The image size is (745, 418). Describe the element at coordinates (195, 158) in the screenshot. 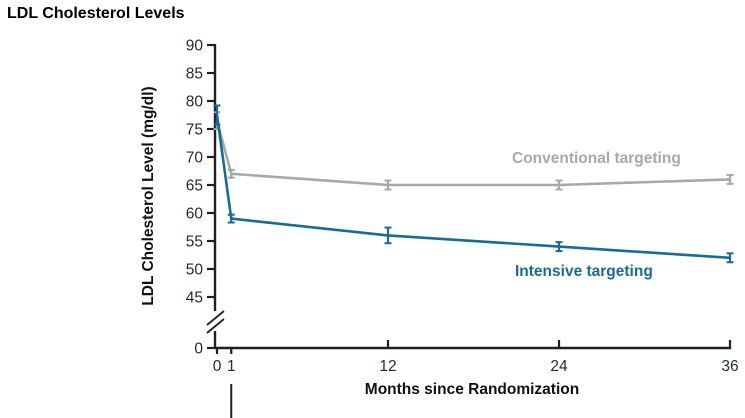

I see `y-tick-label: 70` at that location.